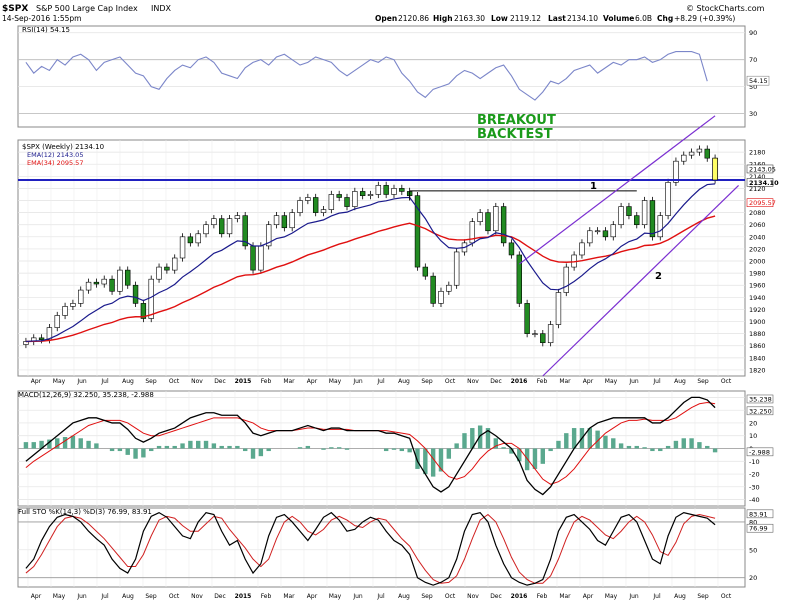 This screenshot has height=607, width=788. What do you see at coordinates (86, 395) in the screenshot?
I see `macd-title: MACD(12,26,9) 32.250, 35.238, -2.988` at bounding box center [86, 395].